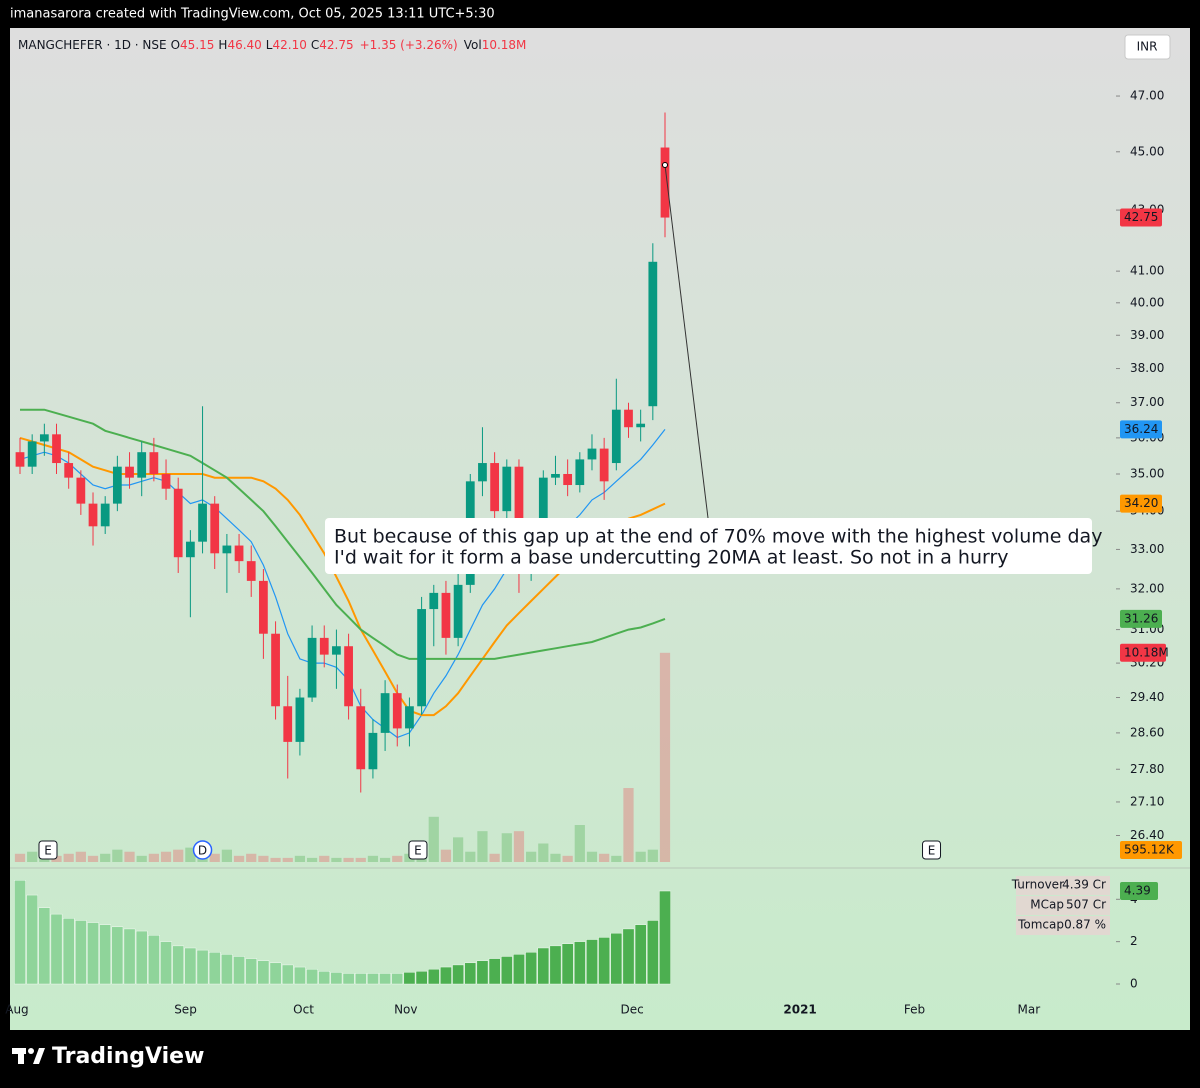 This screenshot has height=1088, width=1200. What do you see at coordinates (289, 45) in the screenshot?
I see `ohlc-value: 42.10` at bounding box center [289, 45].